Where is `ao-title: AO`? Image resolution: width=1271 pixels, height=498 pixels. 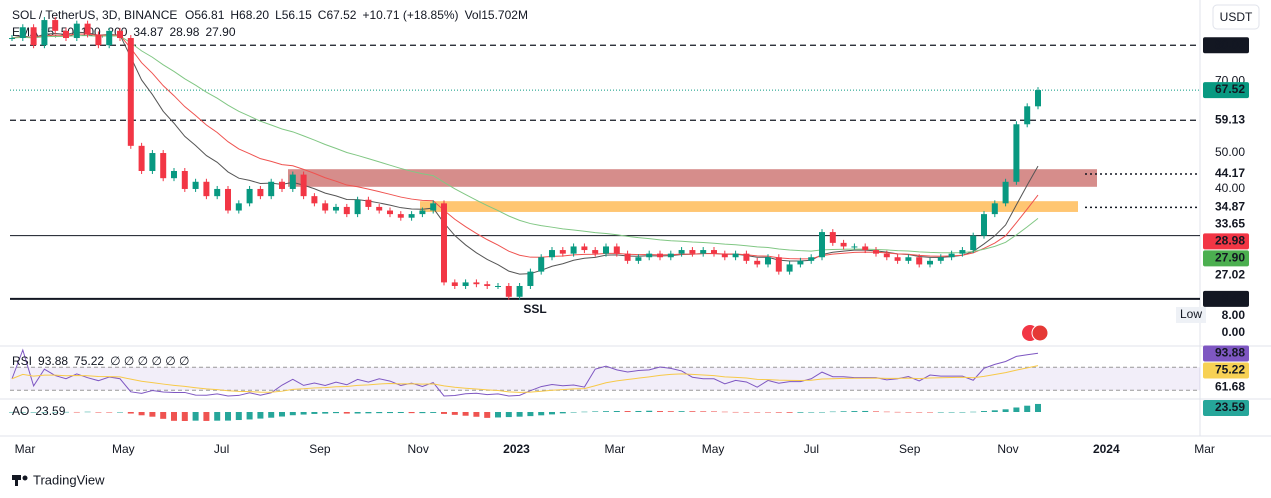 ao-title: AO is located at coordinates (20, 411).